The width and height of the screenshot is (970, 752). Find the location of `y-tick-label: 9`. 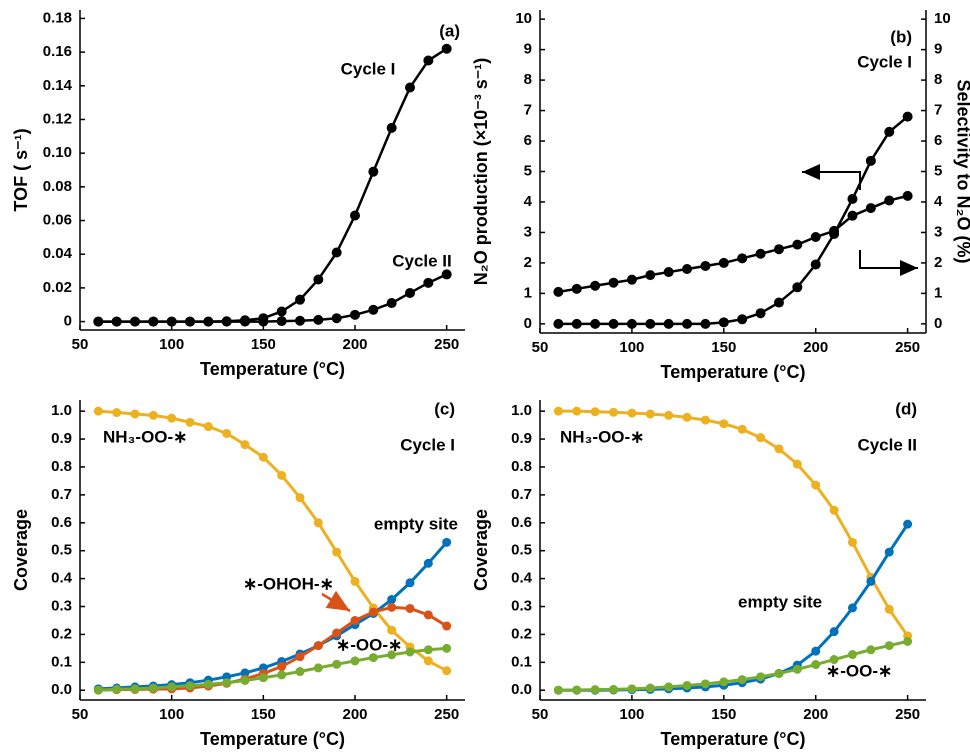

y-tick-label: 9 is located at coordinates (528, 49).